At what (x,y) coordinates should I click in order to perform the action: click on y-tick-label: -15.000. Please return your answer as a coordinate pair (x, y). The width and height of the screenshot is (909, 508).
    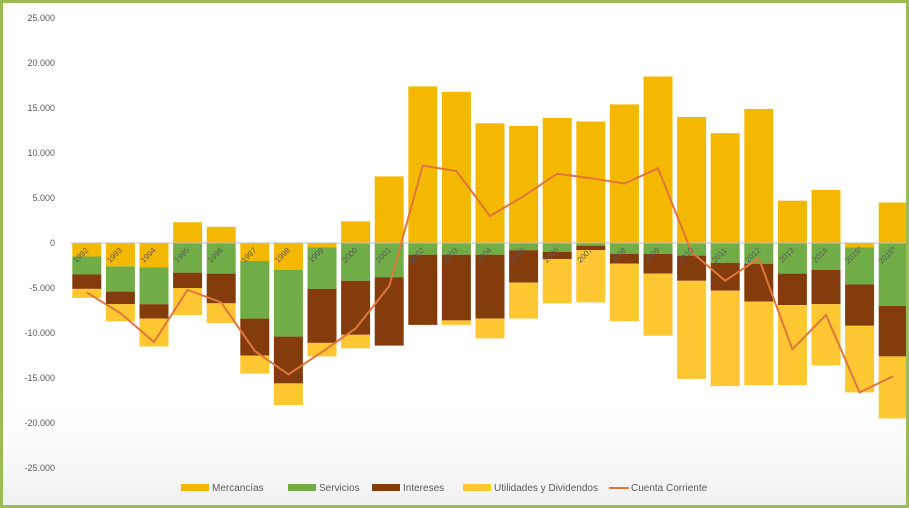
    Looking at the image, I should click on (39, 378).